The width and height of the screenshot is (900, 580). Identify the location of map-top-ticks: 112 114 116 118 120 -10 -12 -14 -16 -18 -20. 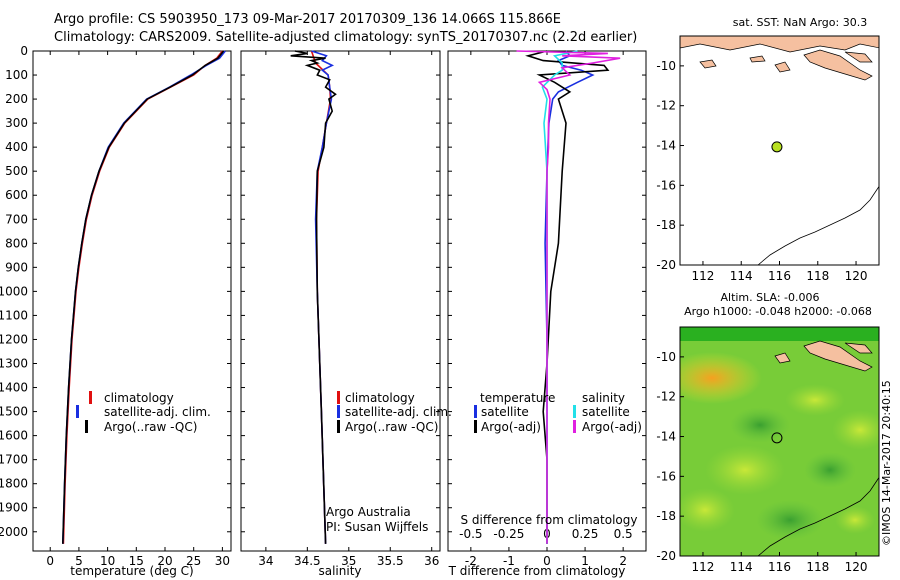
(761, 171).